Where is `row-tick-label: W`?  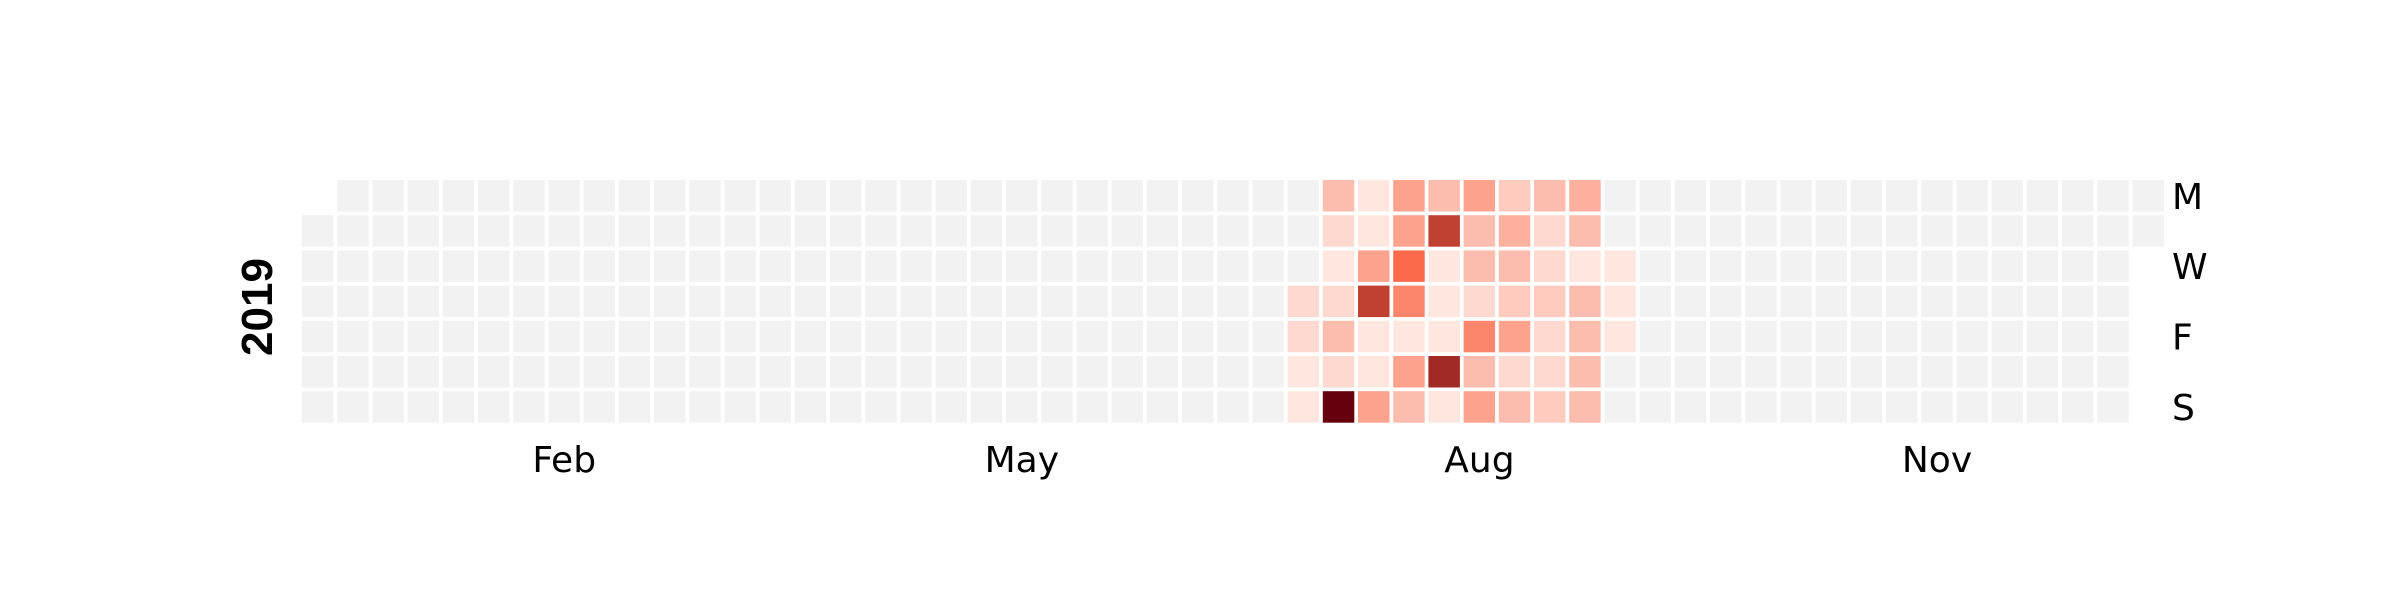
row-tick-label: W is located at coordinates (2190, 267).